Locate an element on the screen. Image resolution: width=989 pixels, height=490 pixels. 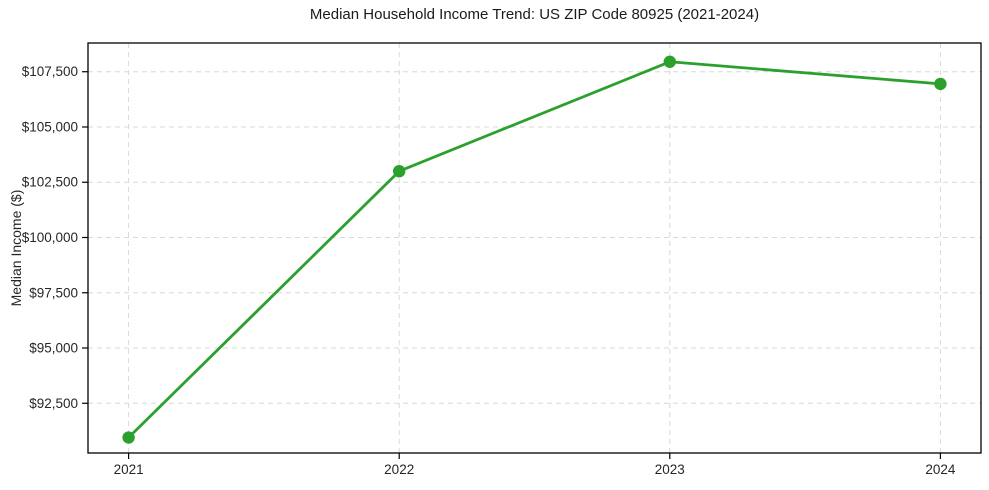
y-tick-label: $92,500 is located at coordinates (53, 403).